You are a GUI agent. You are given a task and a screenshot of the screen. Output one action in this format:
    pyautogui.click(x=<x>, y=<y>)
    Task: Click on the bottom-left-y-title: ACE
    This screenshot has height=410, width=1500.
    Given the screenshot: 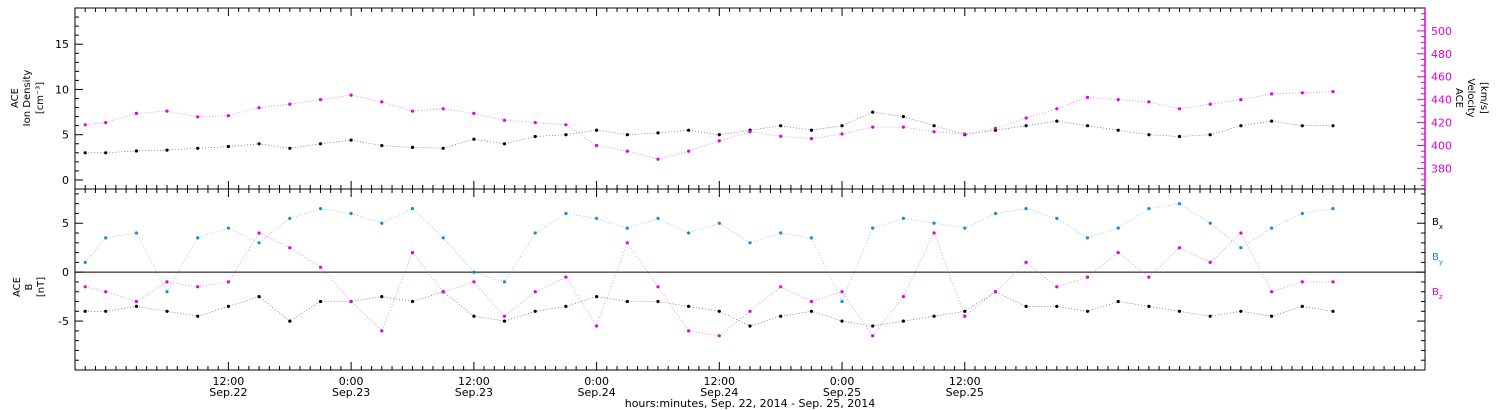 What is the action you would take?
    pyautogui.click(x=17, y=287)
    